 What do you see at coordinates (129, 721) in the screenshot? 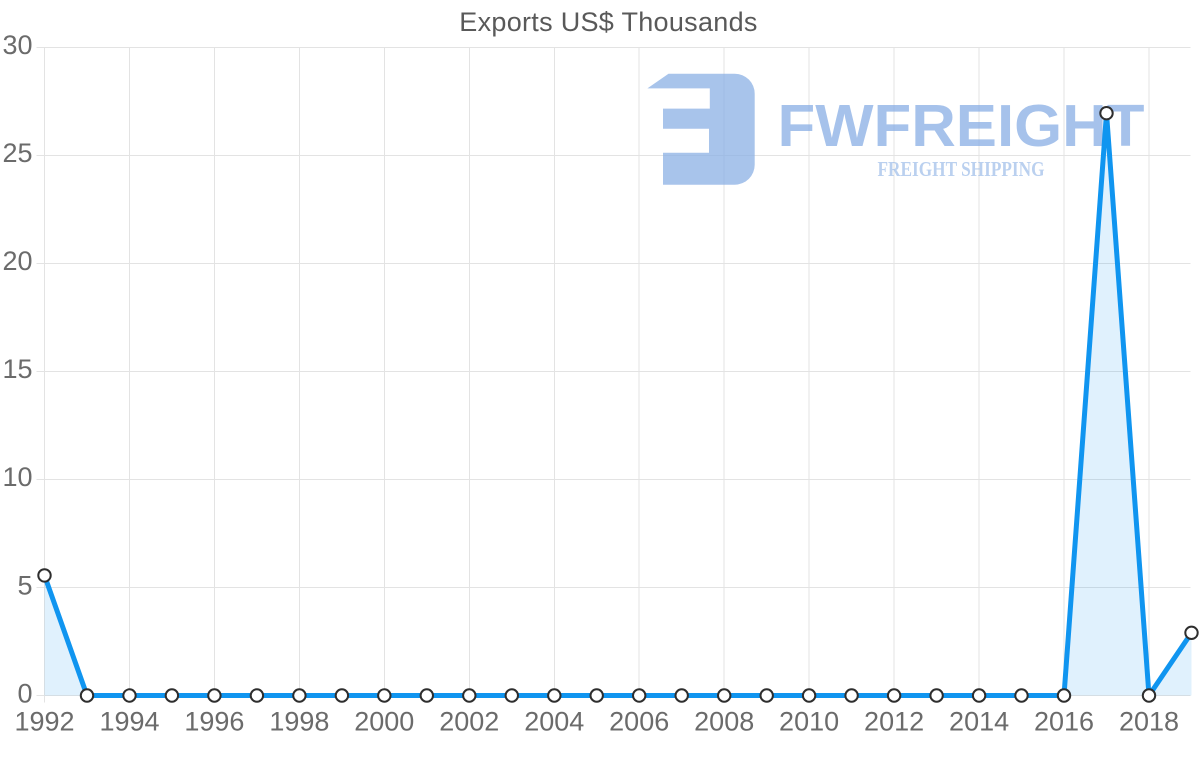
I see `svg-text: 1994` at bounding box center [129, 721].